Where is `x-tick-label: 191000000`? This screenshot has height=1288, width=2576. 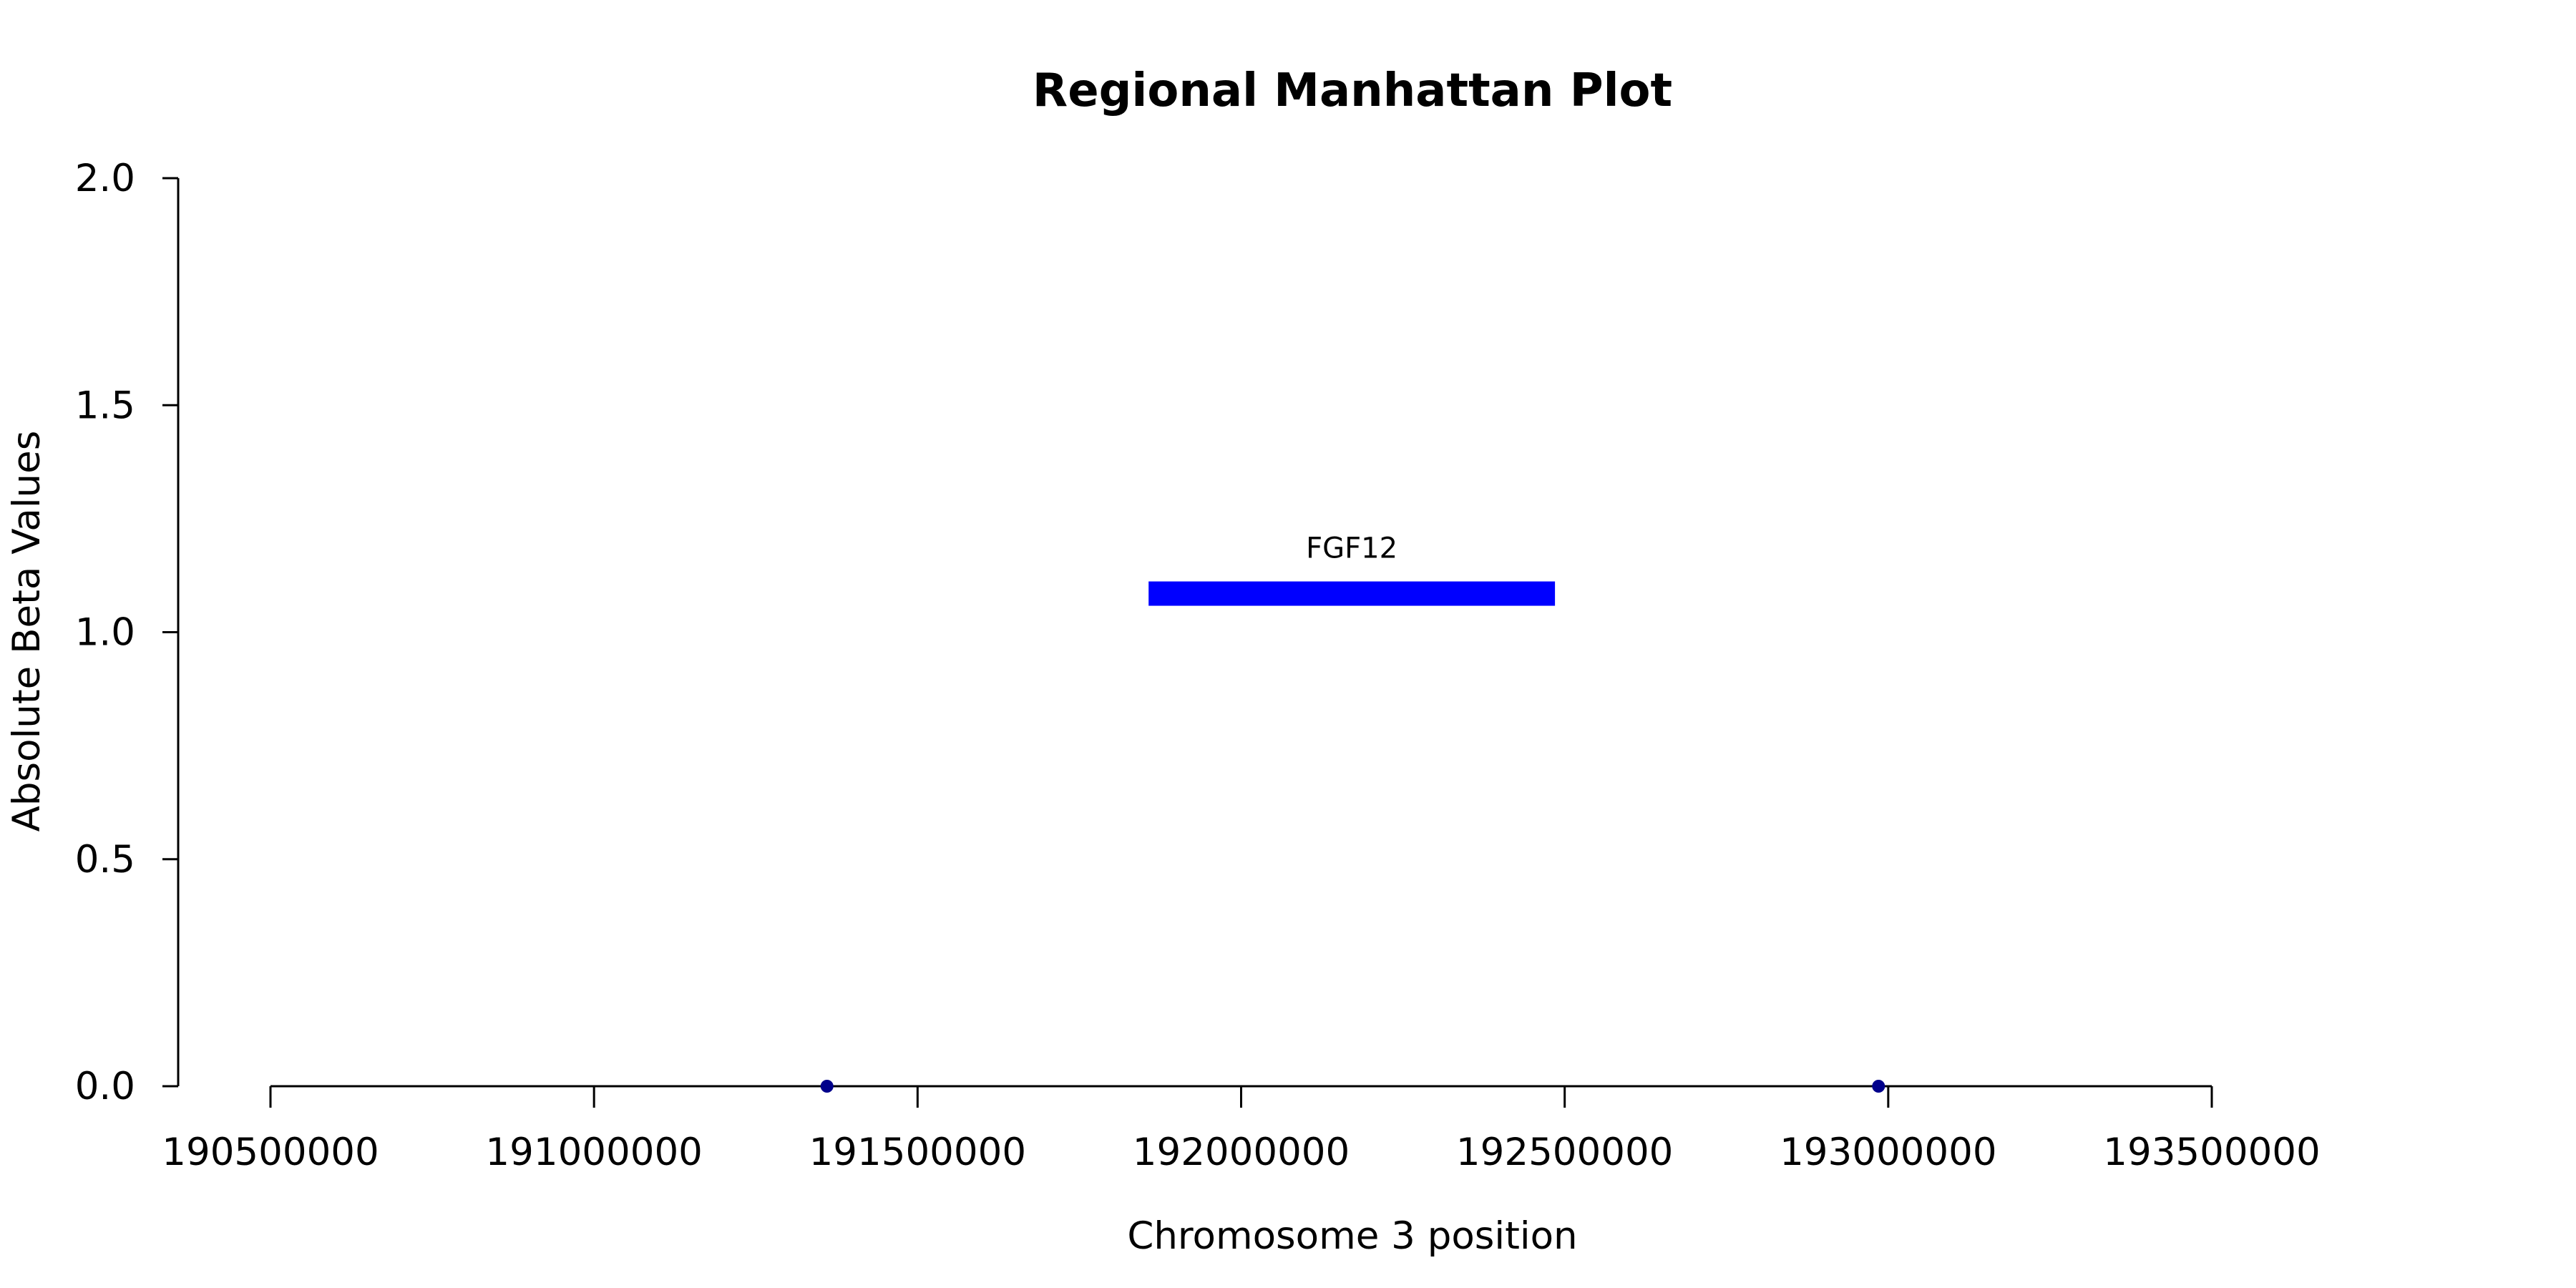 x-tick-label: 191000000 is located at coordinates (593, 1152).